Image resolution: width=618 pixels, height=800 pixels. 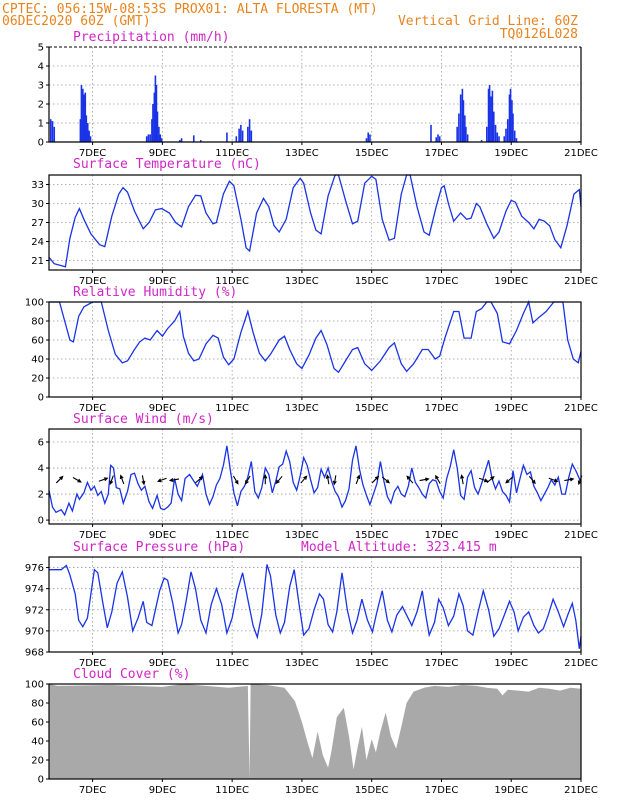 I want to click on humidity-xtick-label: 9DEC, so click(x=162, y=408).